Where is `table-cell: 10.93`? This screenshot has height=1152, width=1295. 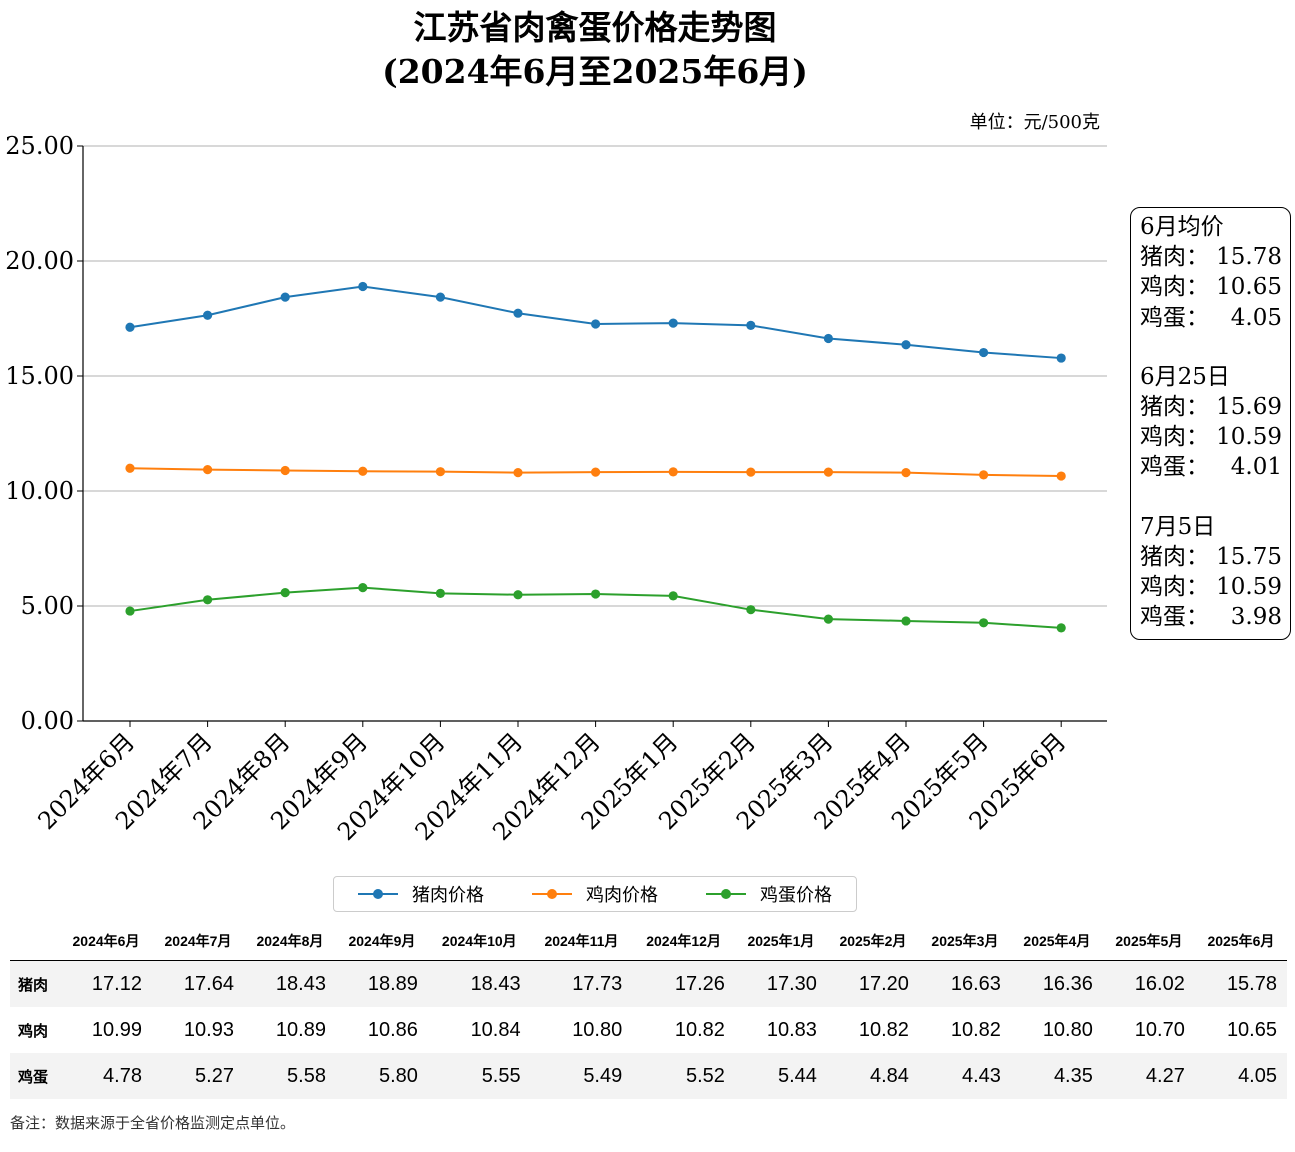 table-cell: 10.93 is located at coordinates (208, 1029).